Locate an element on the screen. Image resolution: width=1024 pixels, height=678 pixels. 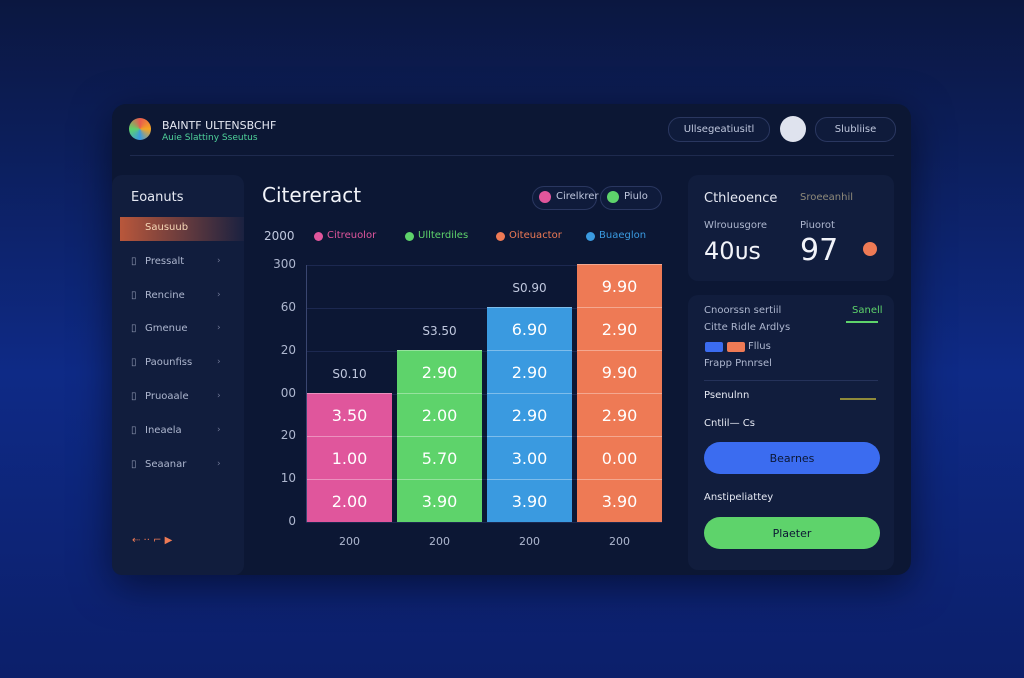
column-label: S0.10 is located at coordinates (349, 374).